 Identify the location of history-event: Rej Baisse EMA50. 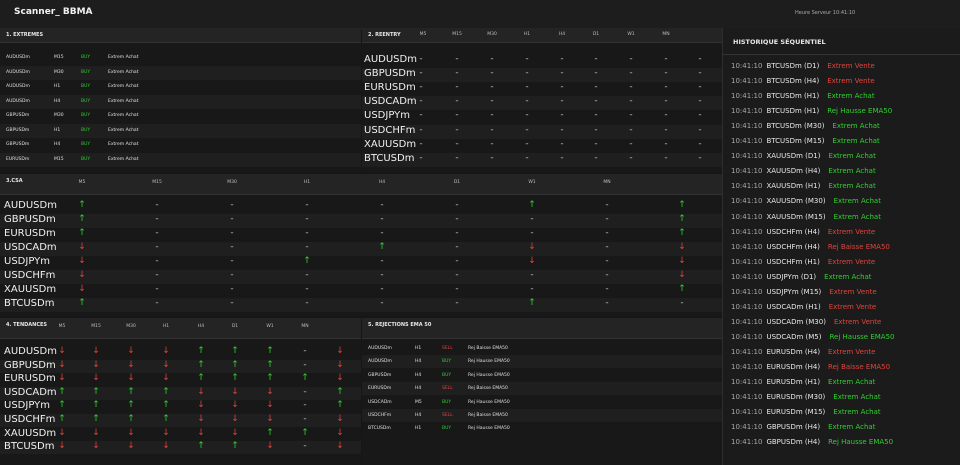
(859, 367).